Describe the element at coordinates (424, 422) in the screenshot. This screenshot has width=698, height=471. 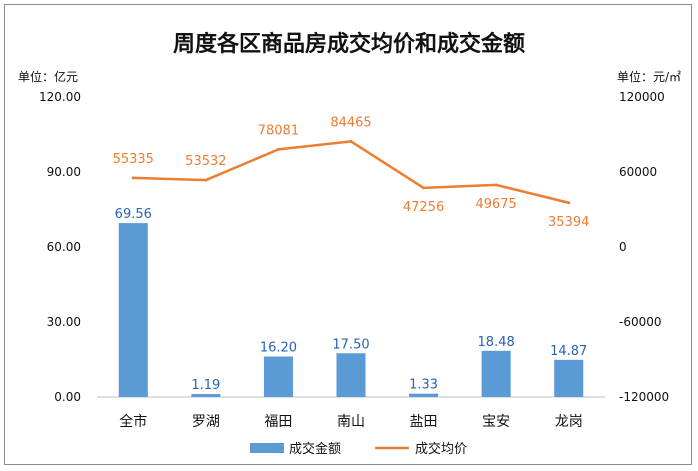
I see `category-label: 盐田` at that location.